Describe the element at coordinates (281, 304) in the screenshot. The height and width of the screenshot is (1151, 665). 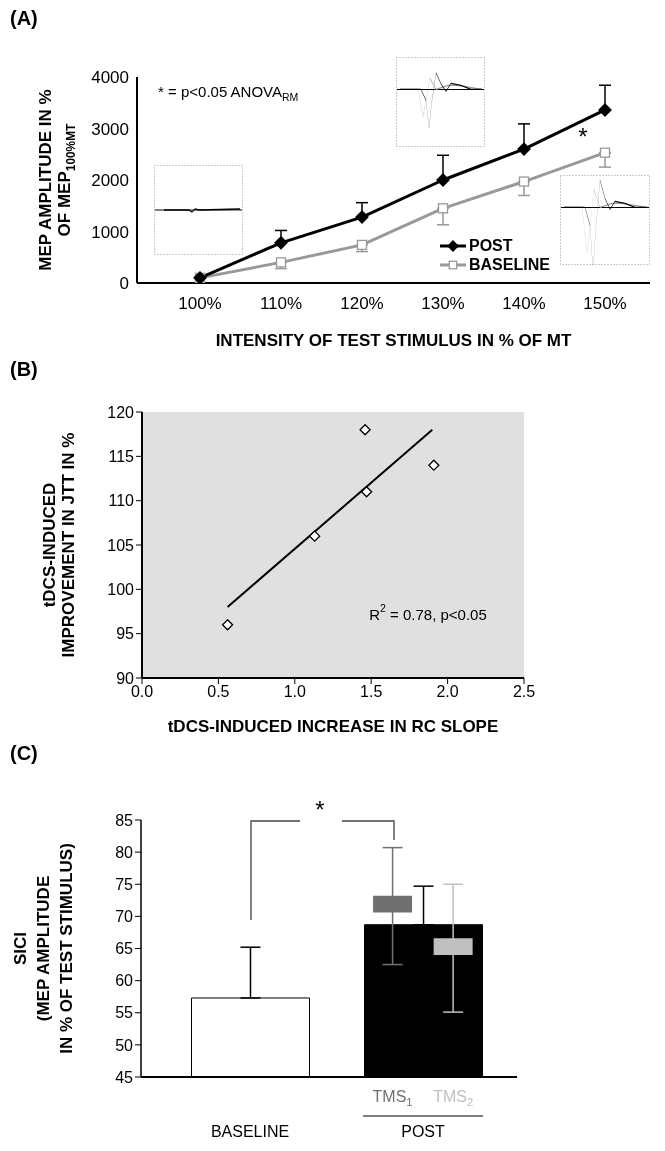
I see `x-tick-label: 110%` at that location.